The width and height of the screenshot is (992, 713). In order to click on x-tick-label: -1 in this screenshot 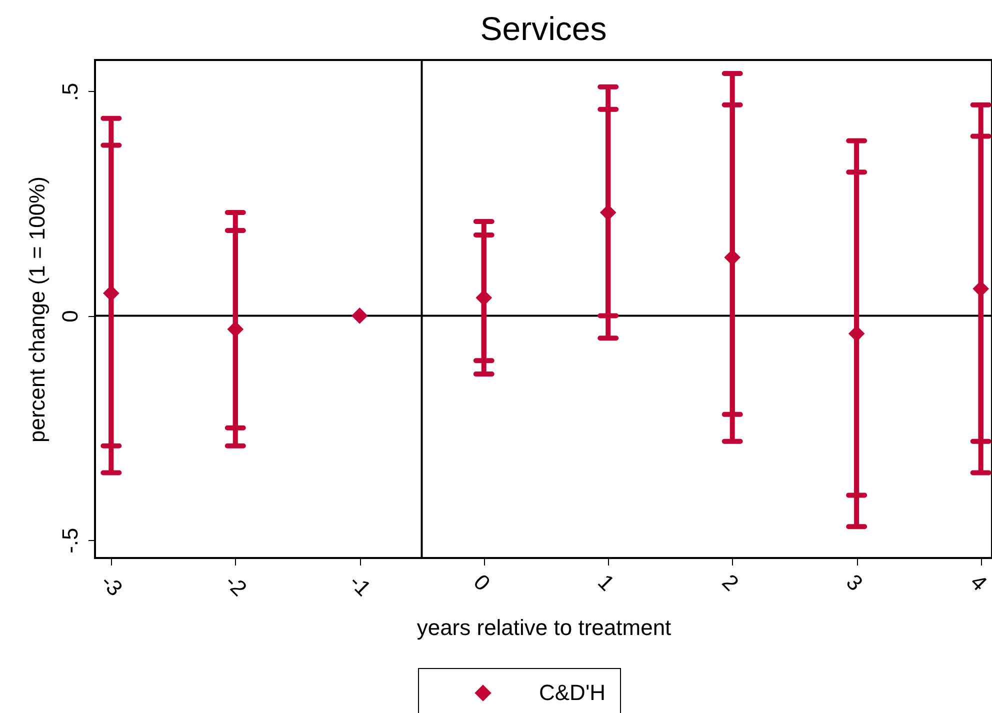, I will do `click(360, 585)`.